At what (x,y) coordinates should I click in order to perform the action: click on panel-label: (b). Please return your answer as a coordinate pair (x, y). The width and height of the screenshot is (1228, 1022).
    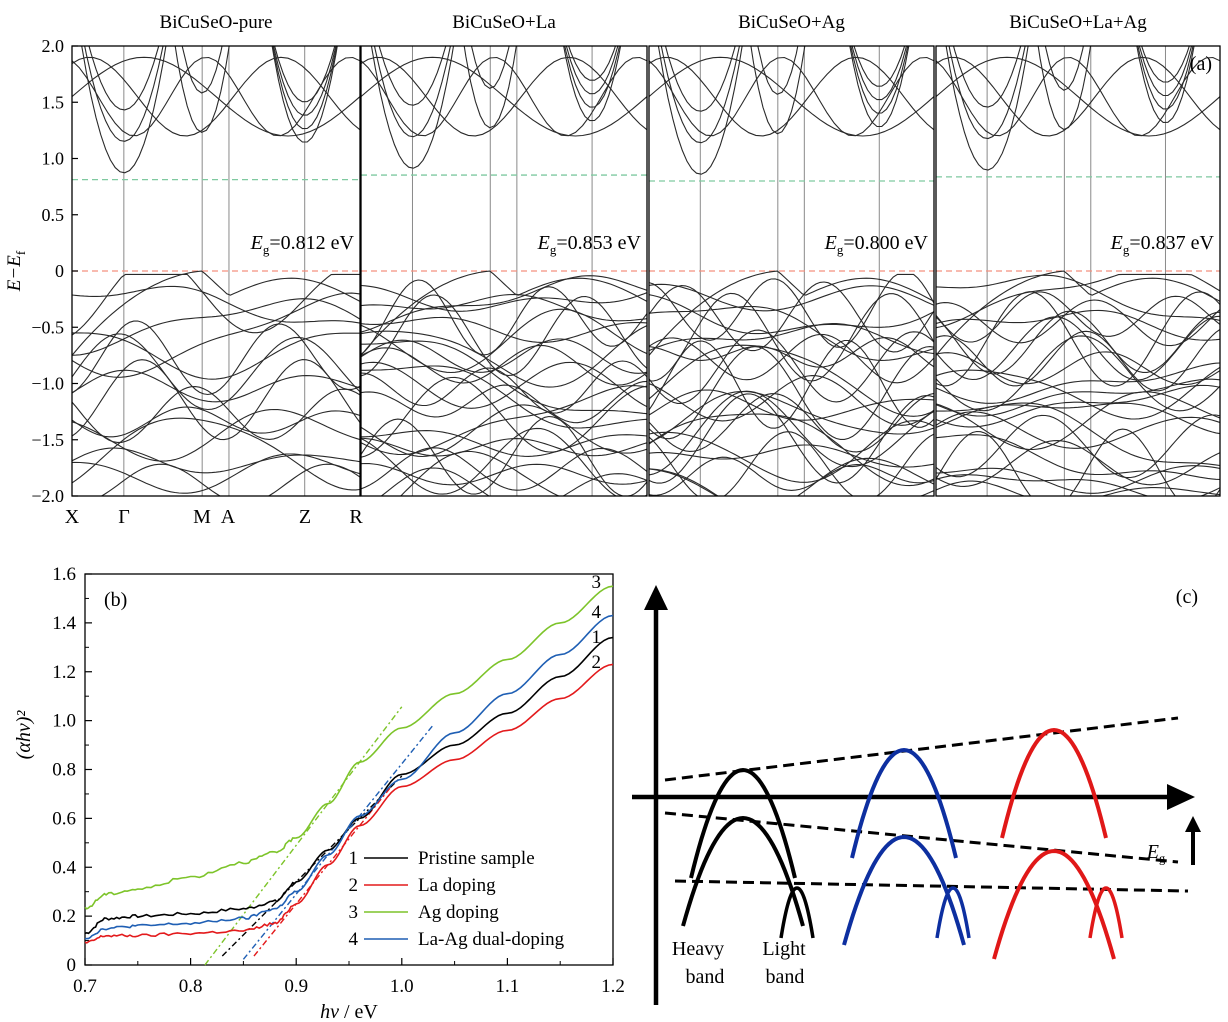
    Looking at the image, I should click on (115, 600).